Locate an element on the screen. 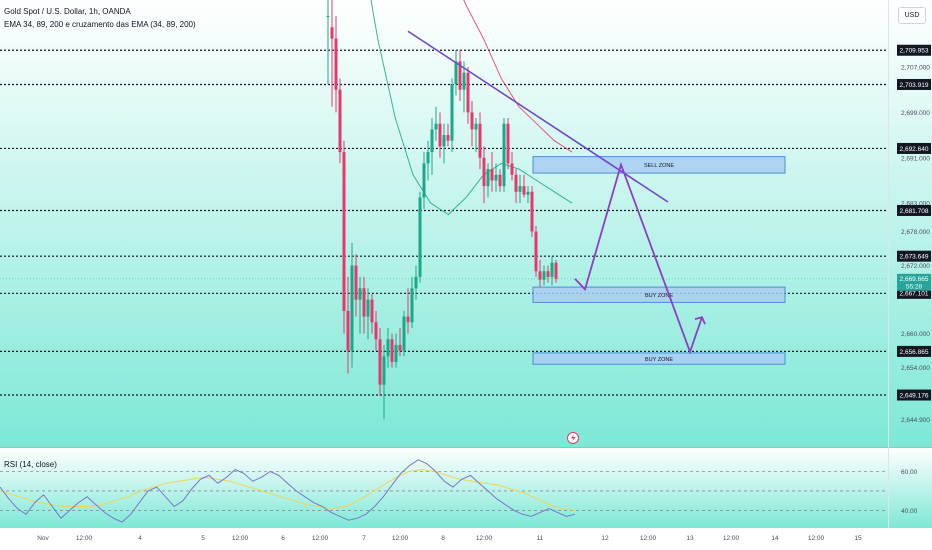 The height and width of the screenshot is (550, 932). sell-zone-rect is located at coordinates (659, 165).